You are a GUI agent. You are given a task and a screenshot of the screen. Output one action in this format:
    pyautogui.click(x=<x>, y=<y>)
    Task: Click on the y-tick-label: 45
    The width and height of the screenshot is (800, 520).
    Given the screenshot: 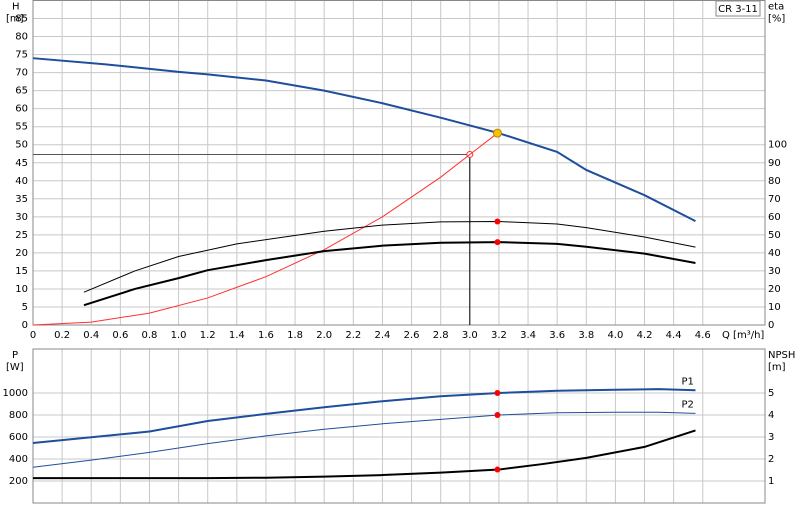 What is the action you would take?
    pyautogui.click(x=21, y=163)
    